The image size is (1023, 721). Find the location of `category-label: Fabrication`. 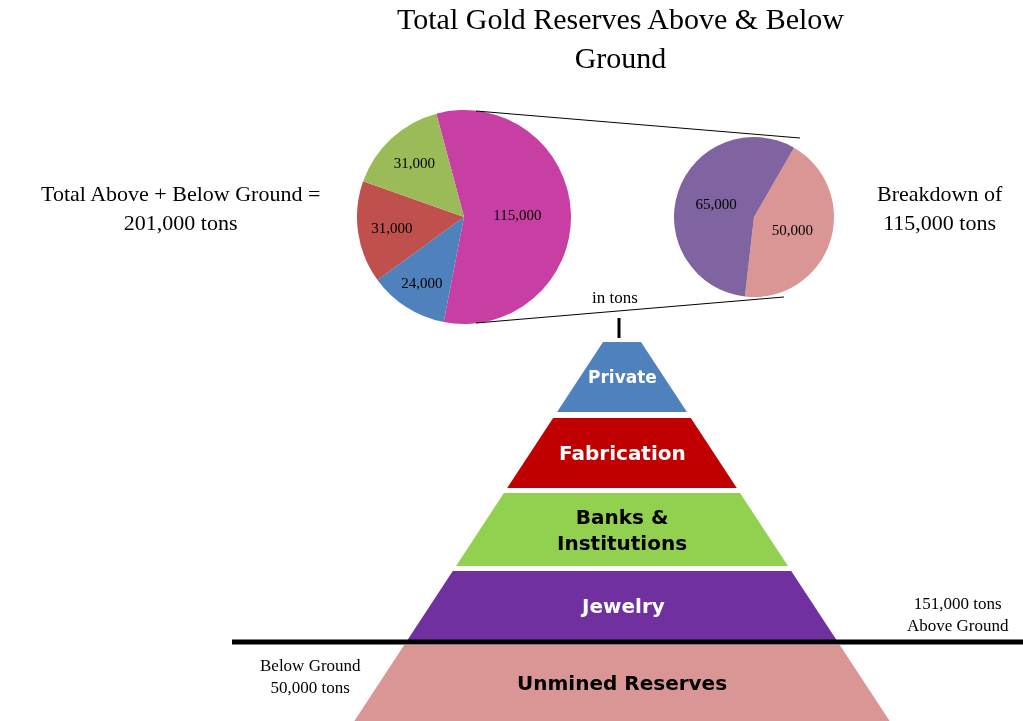

category-label: Fabrication is located at coordinates (622, 453).